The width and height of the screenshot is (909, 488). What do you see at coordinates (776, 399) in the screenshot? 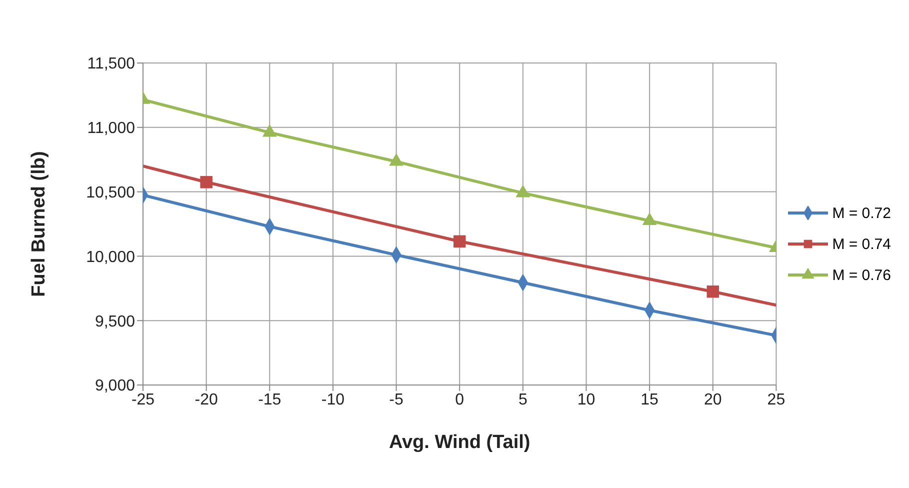
I see `x-tick-label: 25` at bounding box center [776, 399].